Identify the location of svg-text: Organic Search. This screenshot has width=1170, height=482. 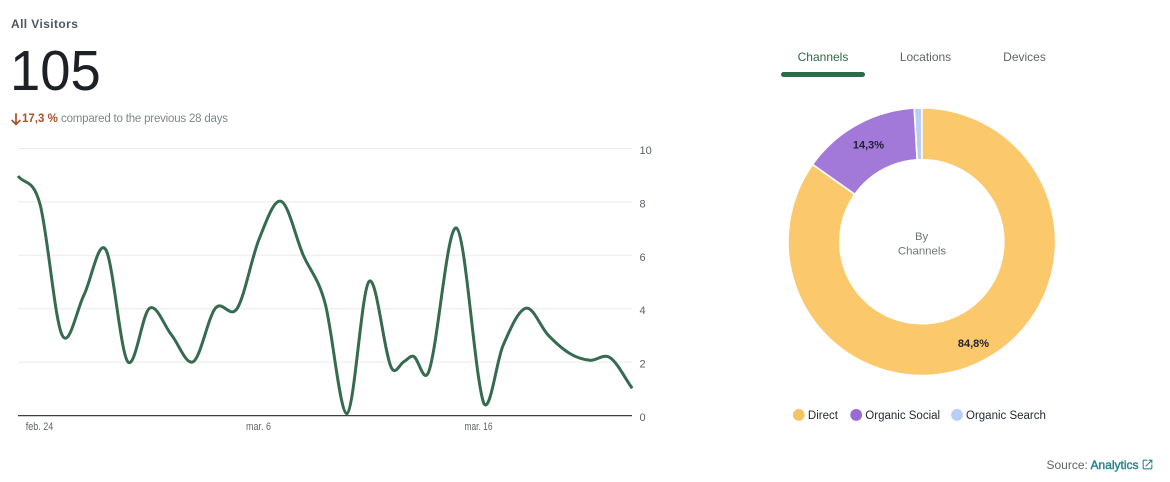
(1006, 416).